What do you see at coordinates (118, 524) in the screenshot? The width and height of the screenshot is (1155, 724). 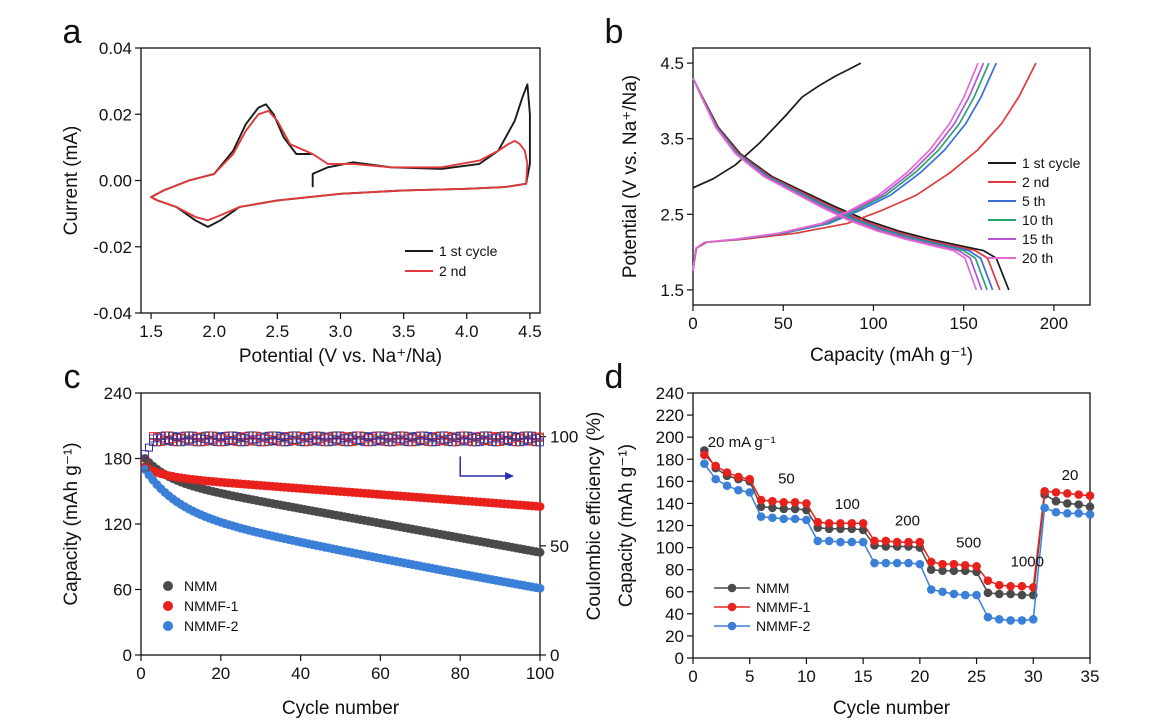 I see `panel-c-ytick-label: 120` at bounding box center [118, 524].